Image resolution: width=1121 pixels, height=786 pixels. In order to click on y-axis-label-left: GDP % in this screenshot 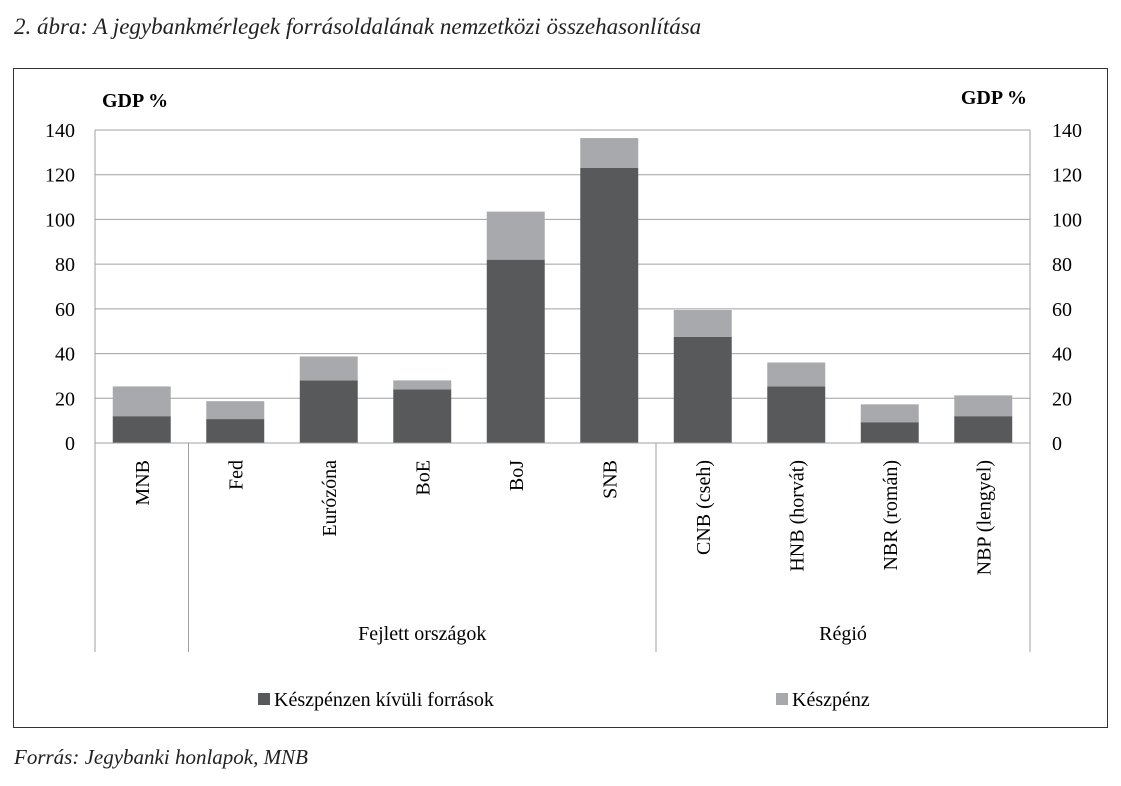, I will do `click(135, 101)`.